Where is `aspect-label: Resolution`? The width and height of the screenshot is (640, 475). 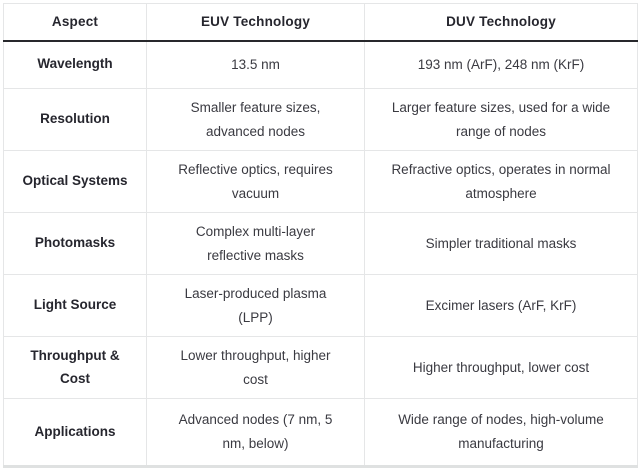 aspect-label: Resolution is located at coordinates (75, 119).